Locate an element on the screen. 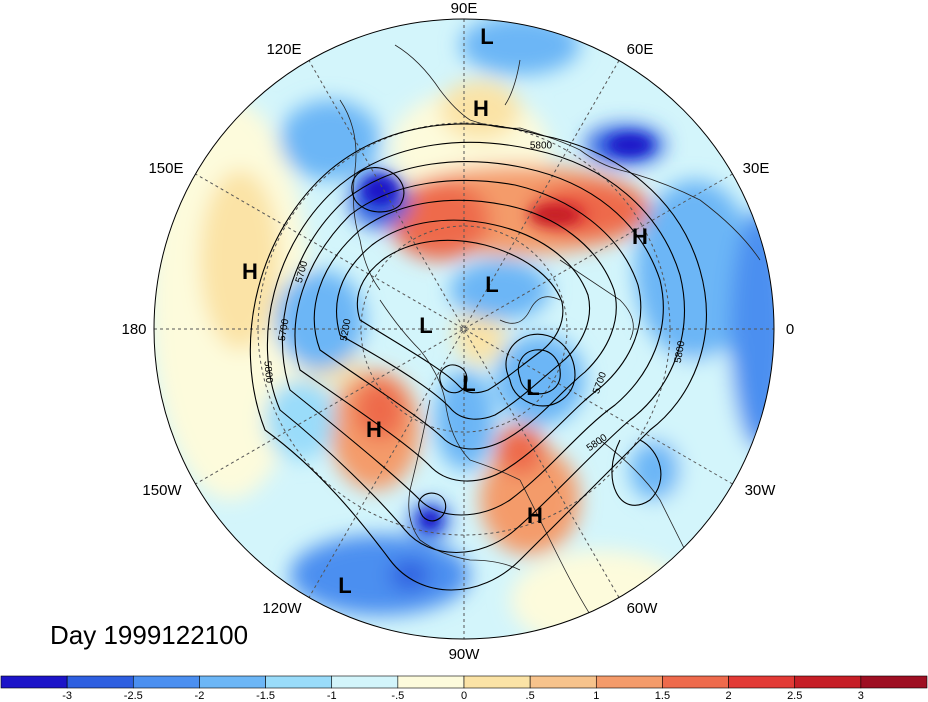 The height and width of the screenshot is (702, 928). colorbar-tick-label: -1.5 is located at coordinates (265, 696).